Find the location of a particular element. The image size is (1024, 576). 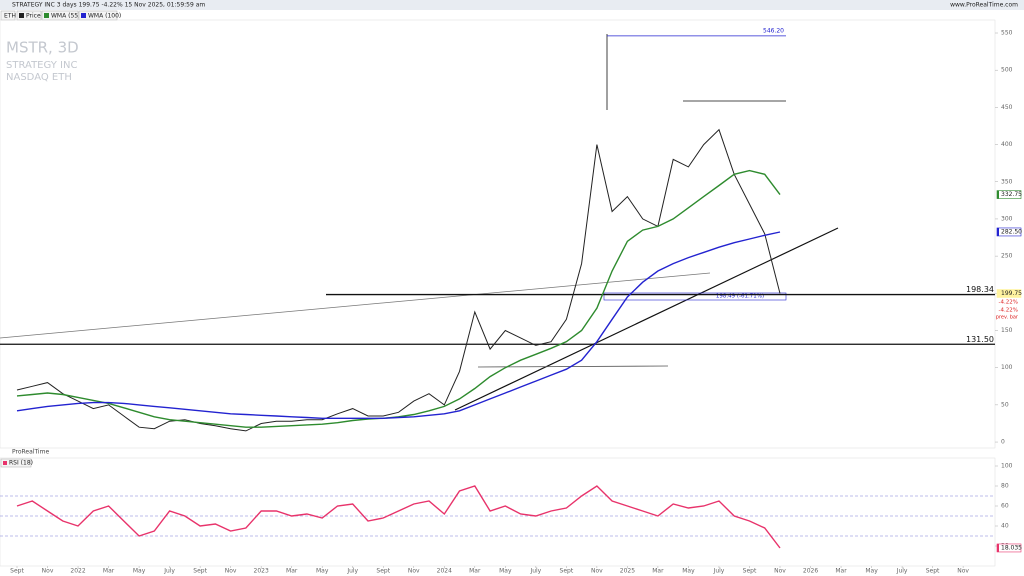

legend-label: WMA (55) is located at coordinates (65, 16).